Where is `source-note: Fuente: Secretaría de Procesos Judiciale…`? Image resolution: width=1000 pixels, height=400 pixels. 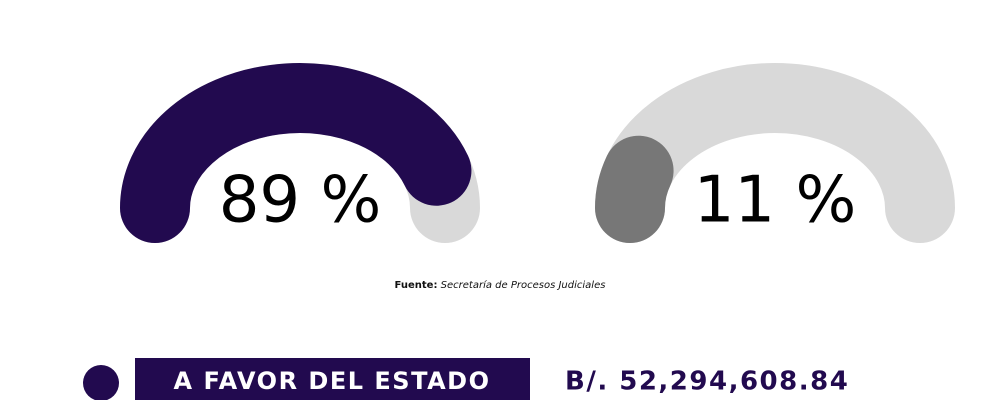
source-note: Fuente: Secretaría de Procesos Judiciale… is located at coordinates (500, 285).